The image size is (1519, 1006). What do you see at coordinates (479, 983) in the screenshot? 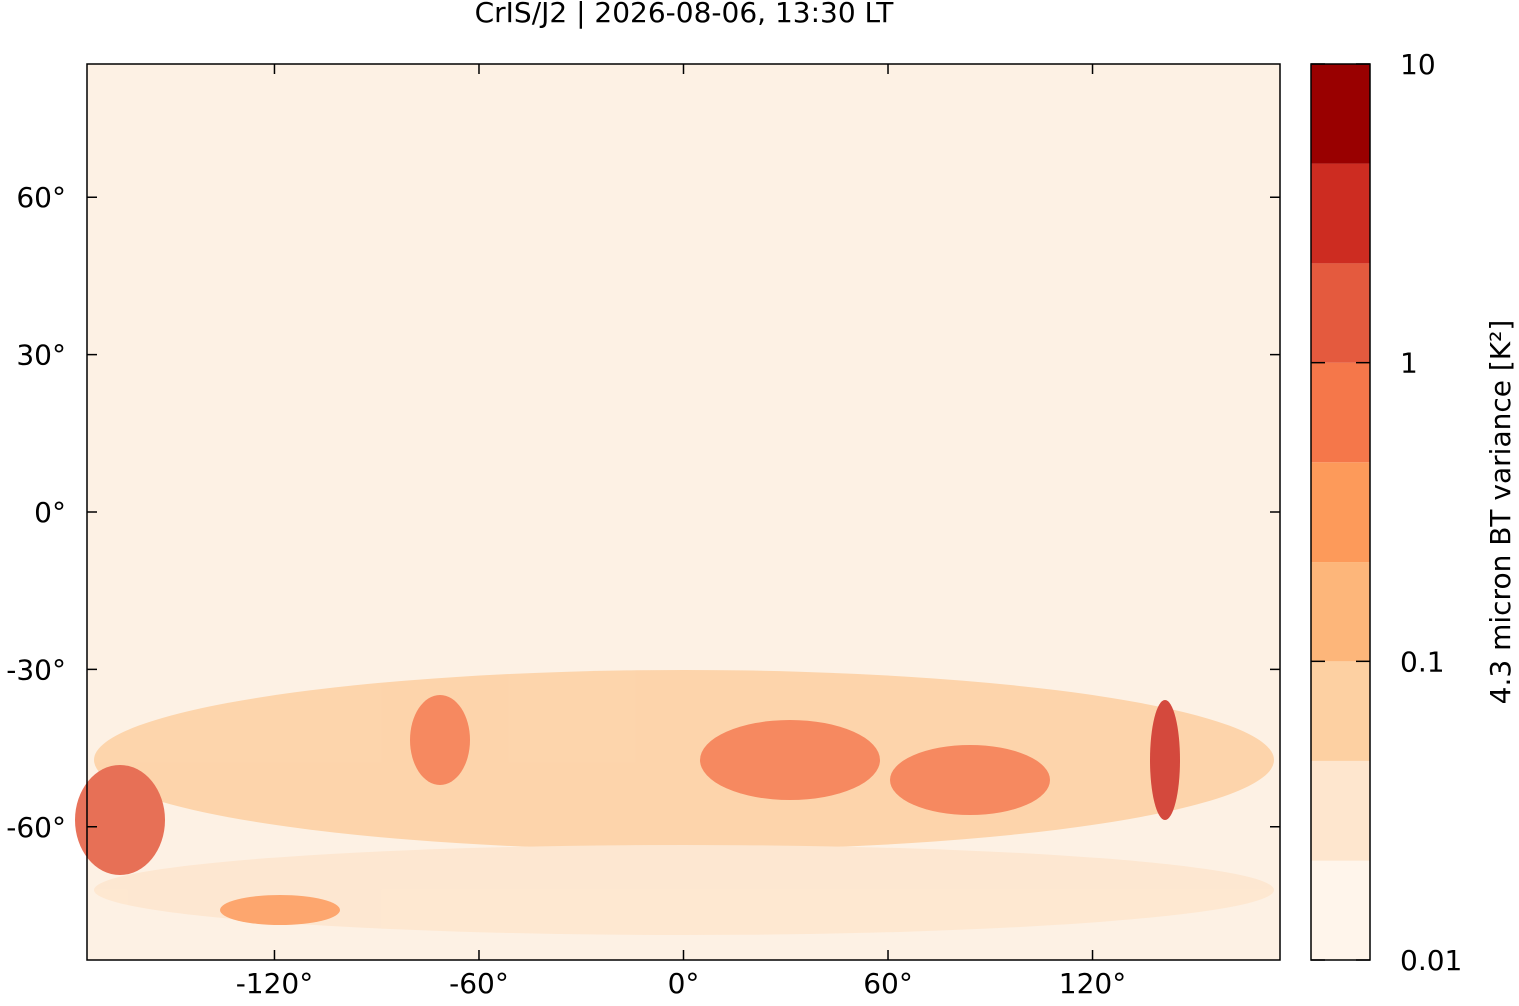
I see `x-tick-label: -60°` at bounding box center [479, 983].